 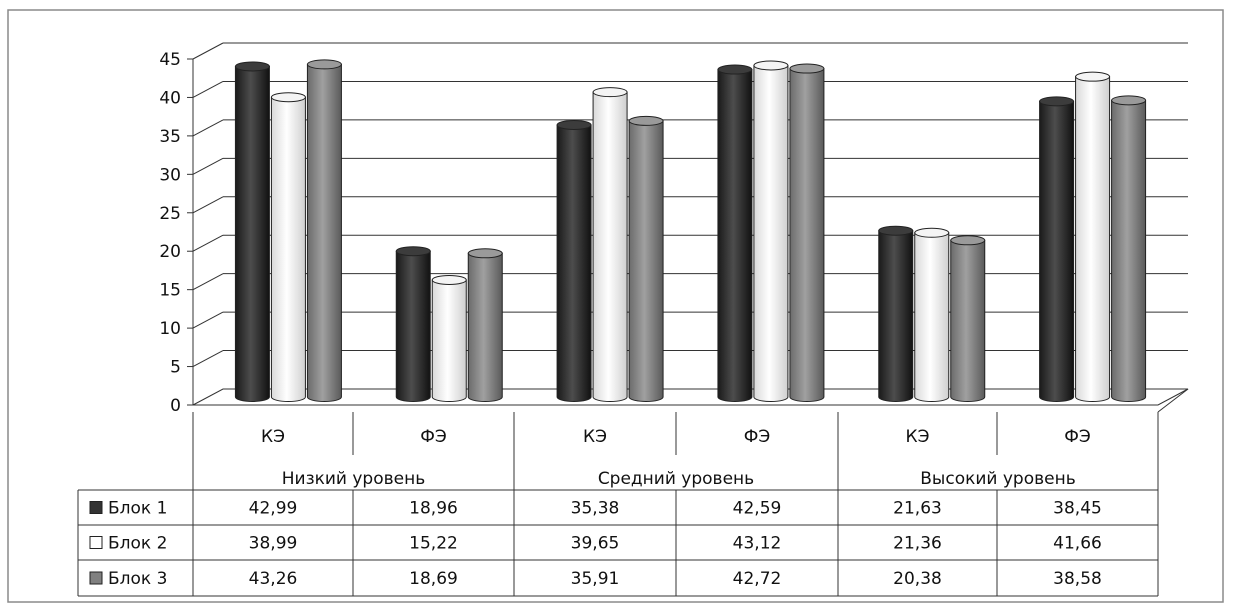 I want to click on data-label: 41,66, so click(x=1077, y=544).